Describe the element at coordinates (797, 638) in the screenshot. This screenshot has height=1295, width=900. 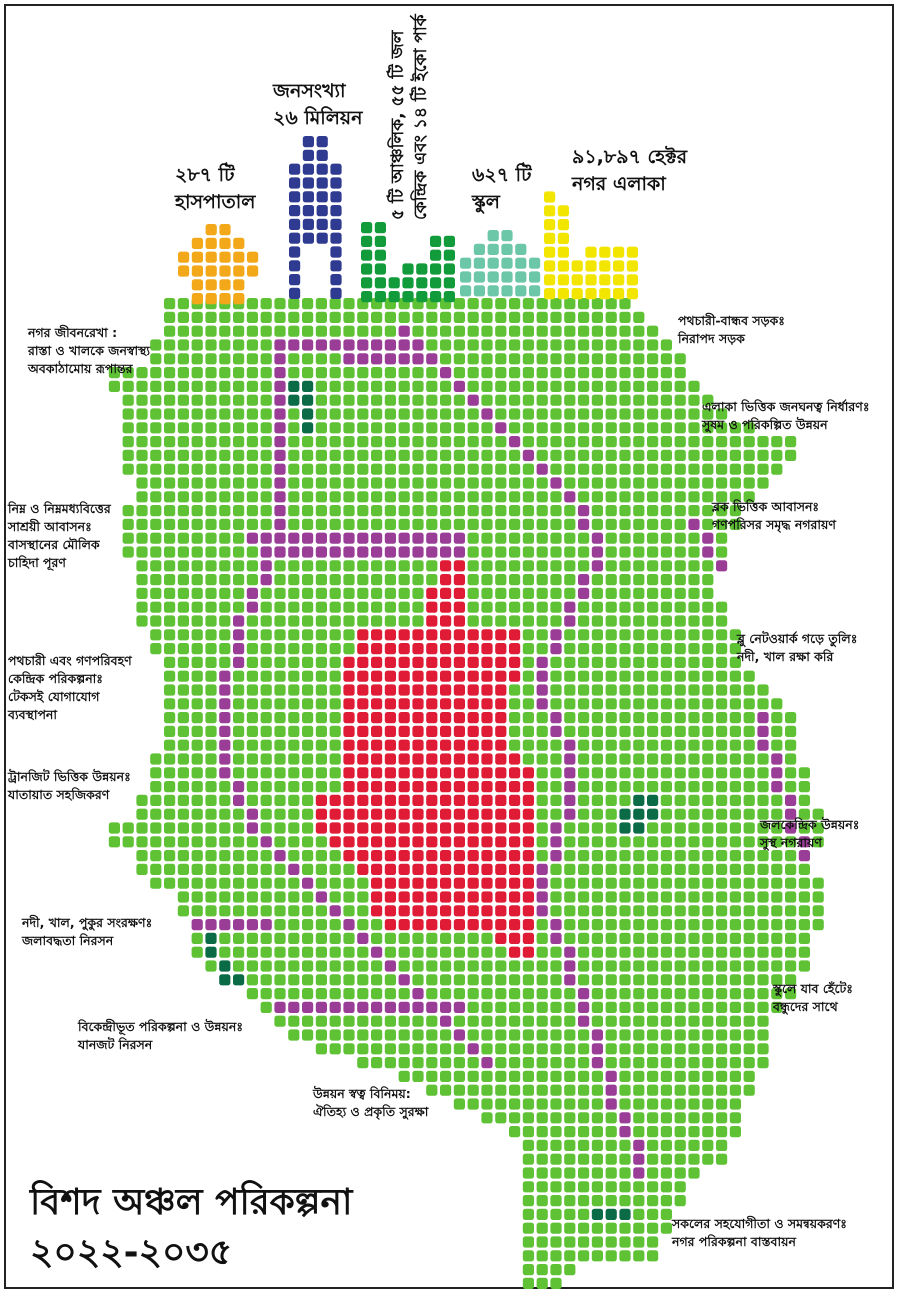
I see `label-line: ব্লু নেটওয়ার্ক গড়ে তুলিঃ` at that location.